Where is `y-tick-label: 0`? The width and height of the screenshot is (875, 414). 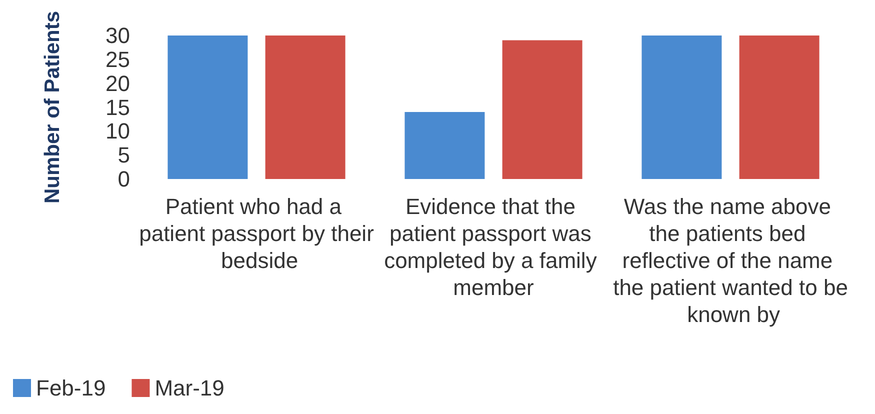 y-tick-label: 0 is located at coordinates (124, 179).